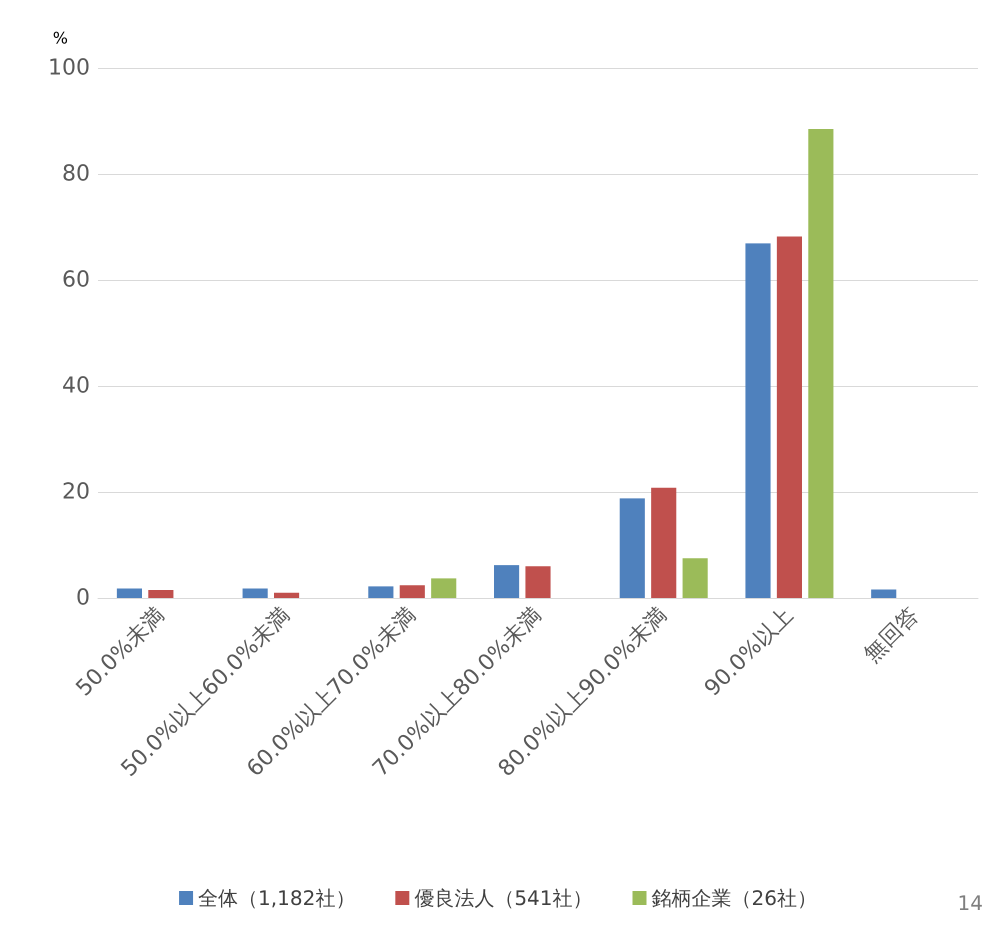 This screenshot has width=999, height=929. I want to click on legend-label: 優良法人（541社）, so click(503, 898).